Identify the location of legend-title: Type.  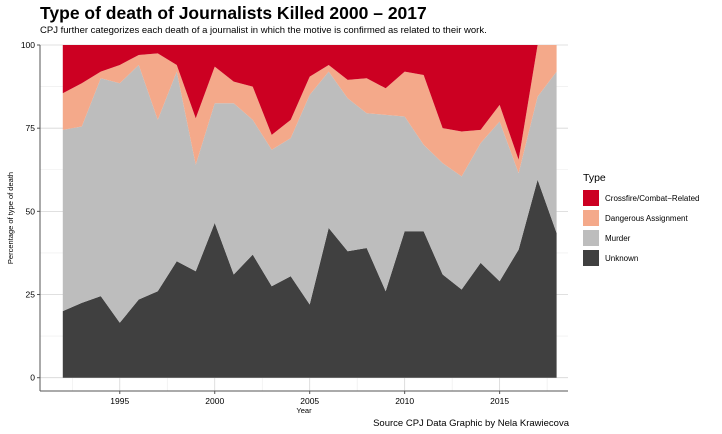
(594, 178).